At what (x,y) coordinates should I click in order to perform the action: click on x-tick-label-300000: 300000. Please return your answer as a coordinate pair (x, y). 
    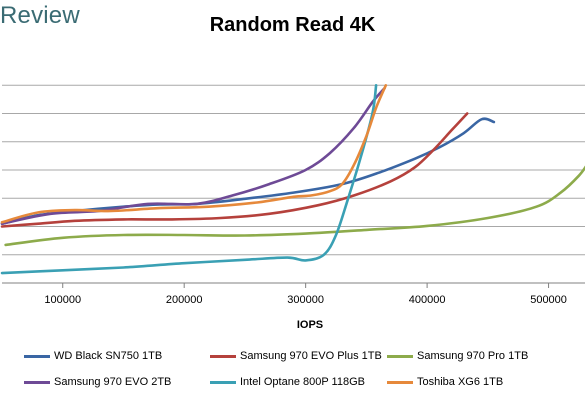
    Looking at the image, I should click on (305, 300).